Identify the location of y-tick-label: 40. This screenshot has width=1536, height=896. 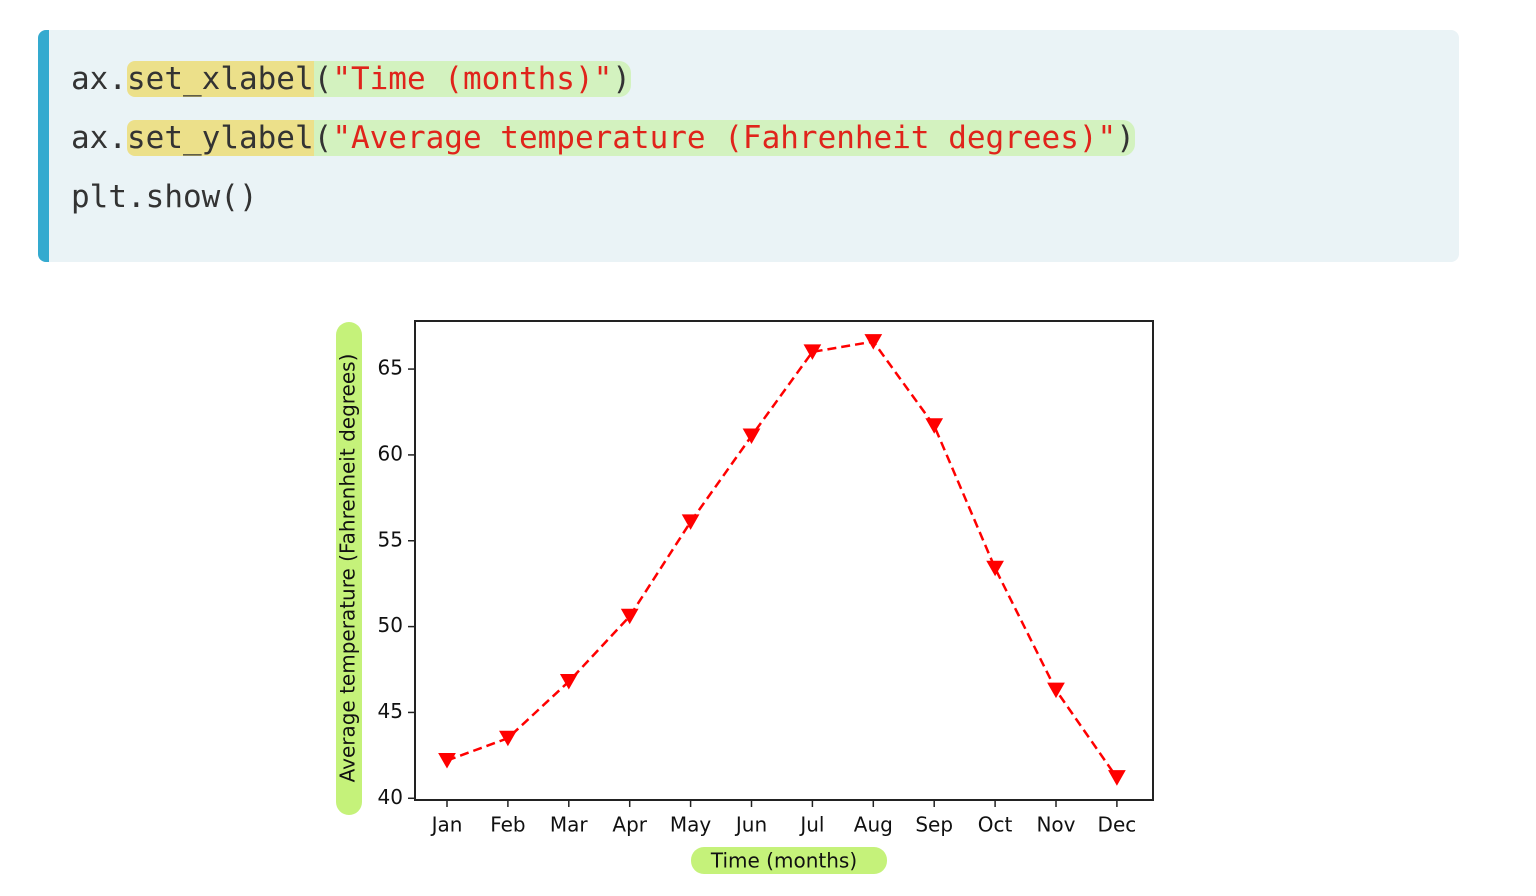
(390, 797).